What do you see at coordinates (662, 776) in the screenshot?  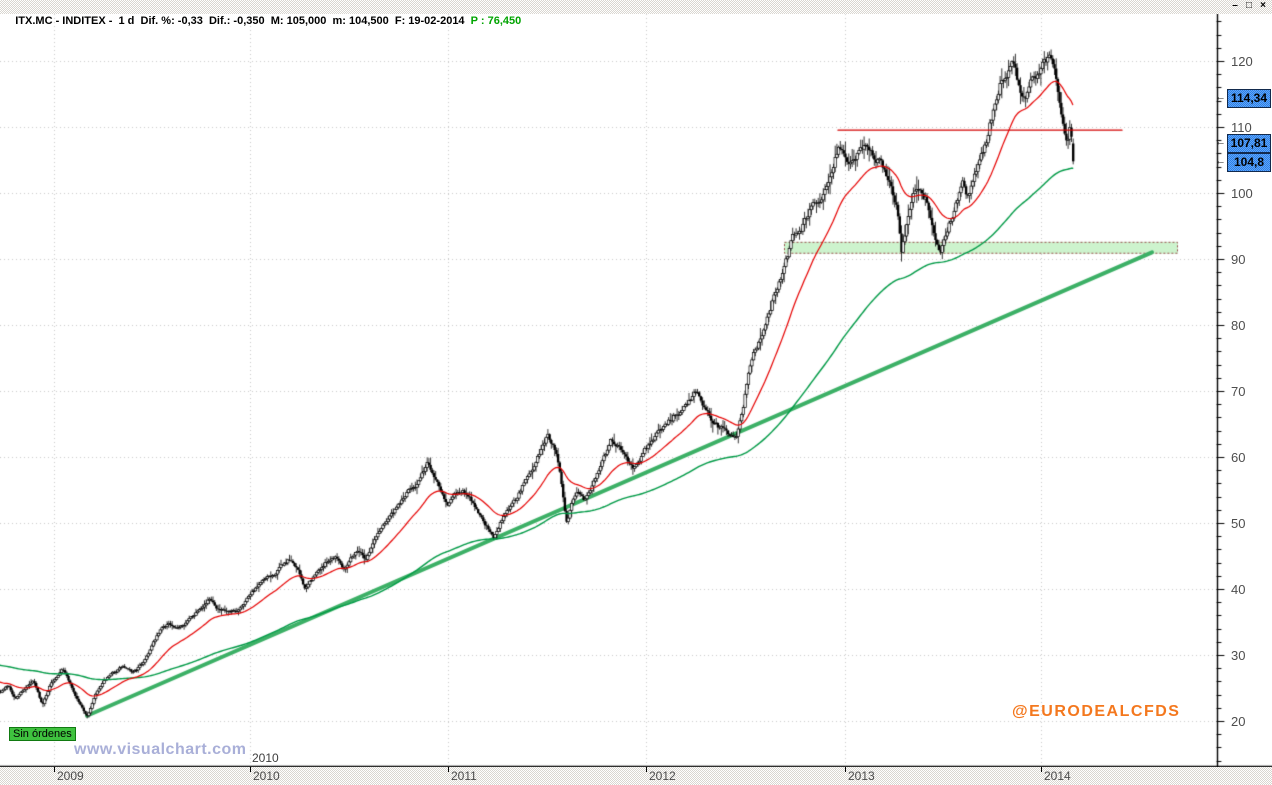 I see `year-label: 2012` at bounding box center [662, 776].